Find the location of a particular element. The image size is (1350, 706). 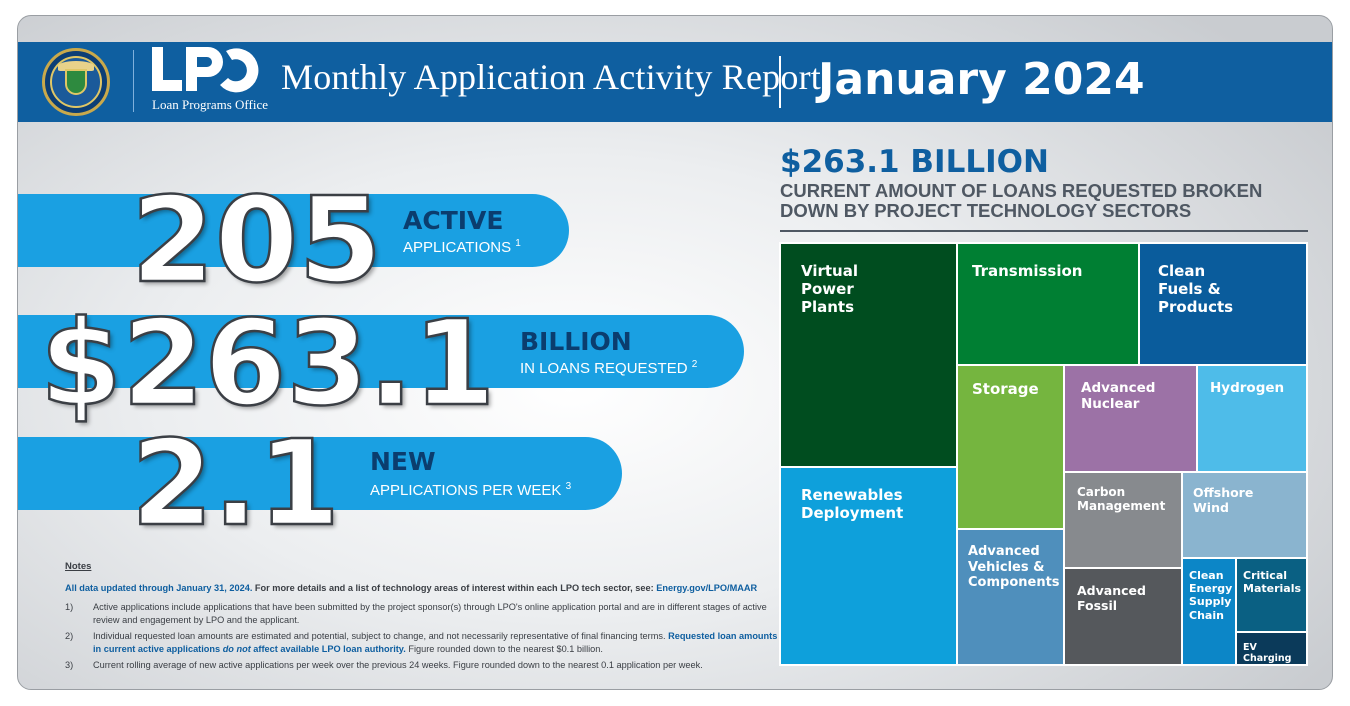

treemap-tile-virtual-power-plants is located at coordinates (868, 355).